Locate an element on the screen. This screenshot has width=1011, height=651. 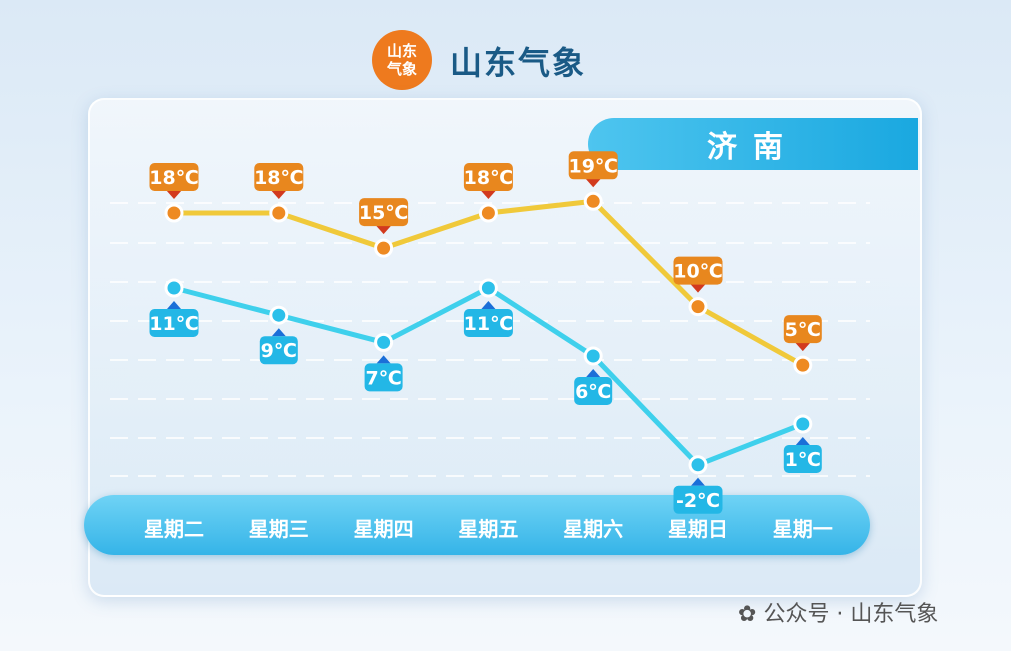
svg-text: 10℃ is located at coordinates (697, 272).